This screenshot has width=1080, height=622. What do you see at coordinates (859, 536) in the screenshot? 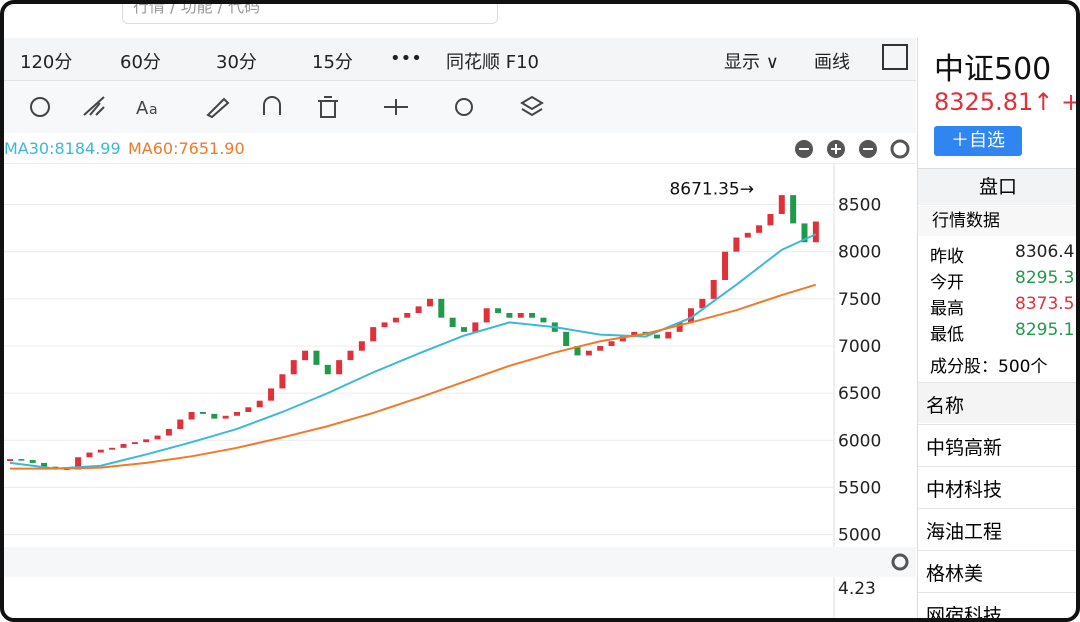
I see `y-tick-label: 5000` at bounding box center [859, 536].